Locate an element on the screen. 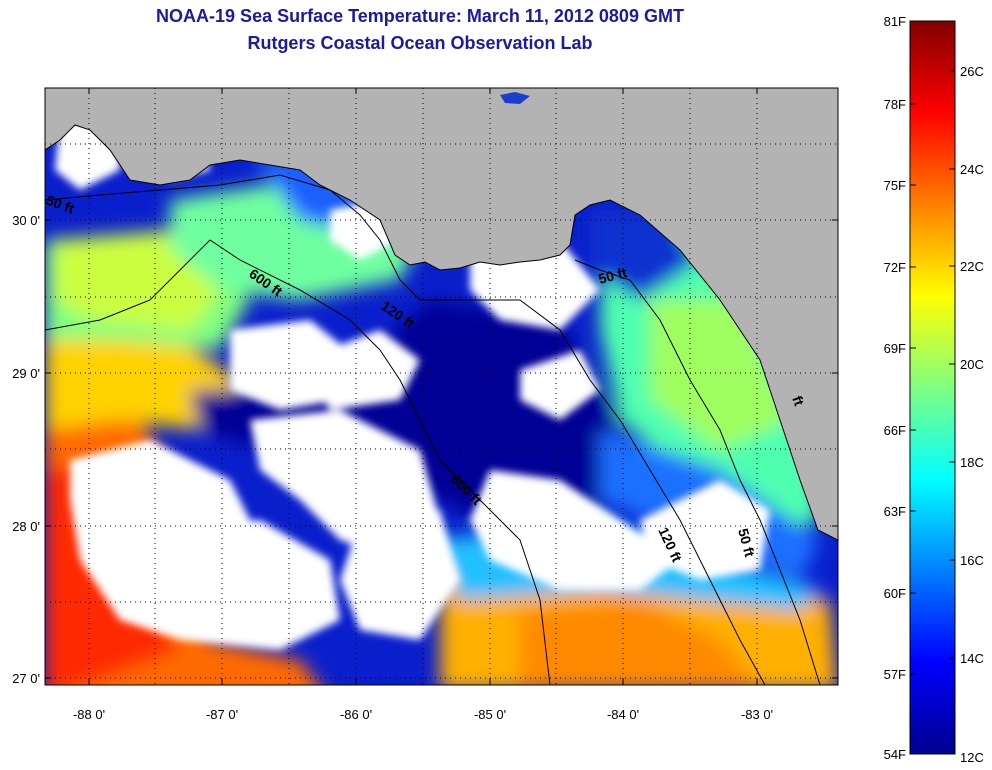  colorbar-f-label: 66F is located at coordinates (895, 430).